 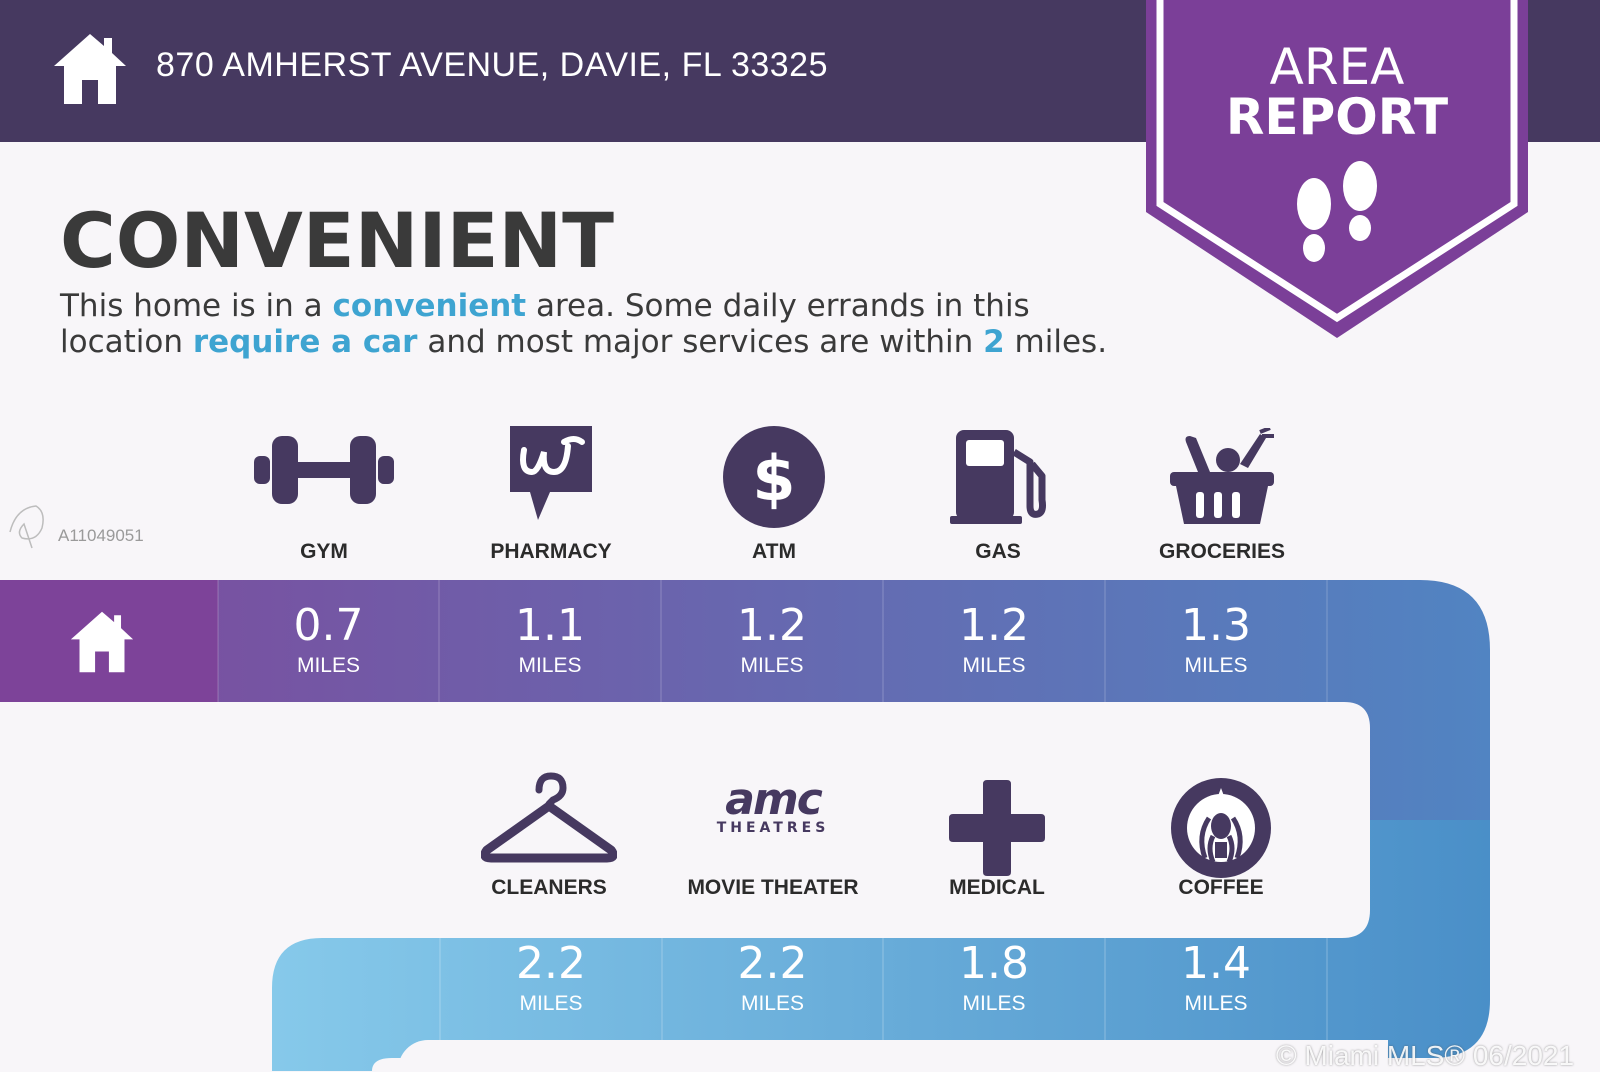 What do you see at coordinates (551, 551) in the screenshot?
I see `amenity-label-pharmacy: PHARMACY` at bounding box center [551, 551].